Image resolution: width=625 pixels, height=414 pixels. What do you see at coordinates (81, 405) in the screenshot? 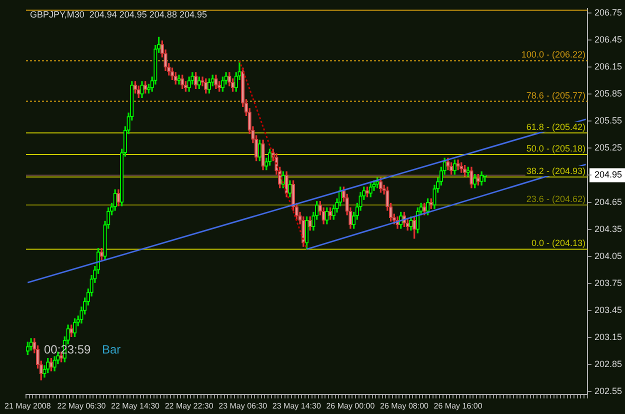
I see `x-tick-label: 22 May 06:30` at bounding box center [81, 405].